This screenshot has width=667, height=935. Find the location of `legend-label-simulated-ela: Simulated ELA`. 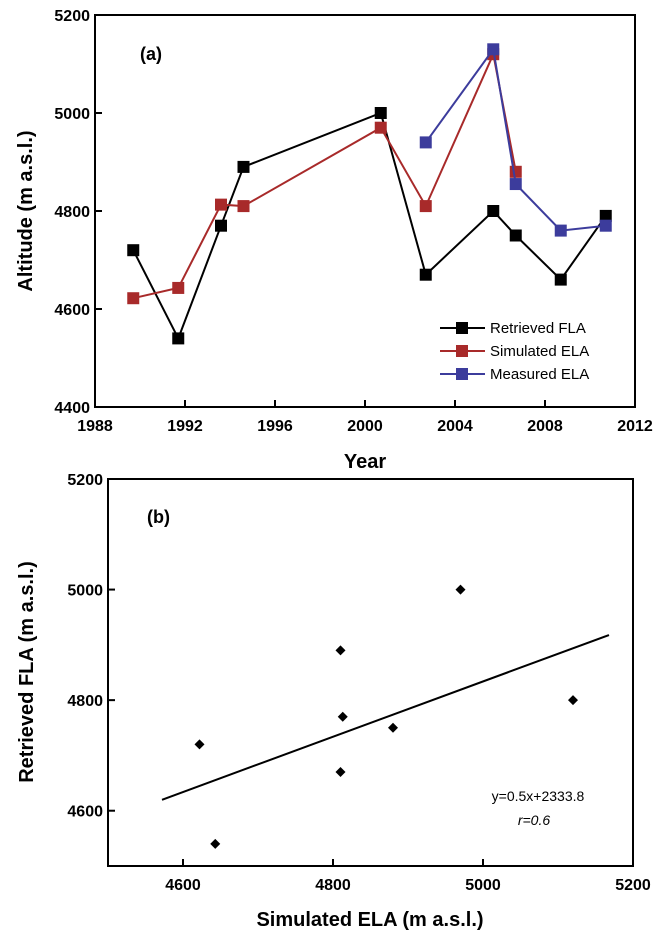

legend-label-simulated-ela: Simulated ELA is located at coordinates (539, 351).